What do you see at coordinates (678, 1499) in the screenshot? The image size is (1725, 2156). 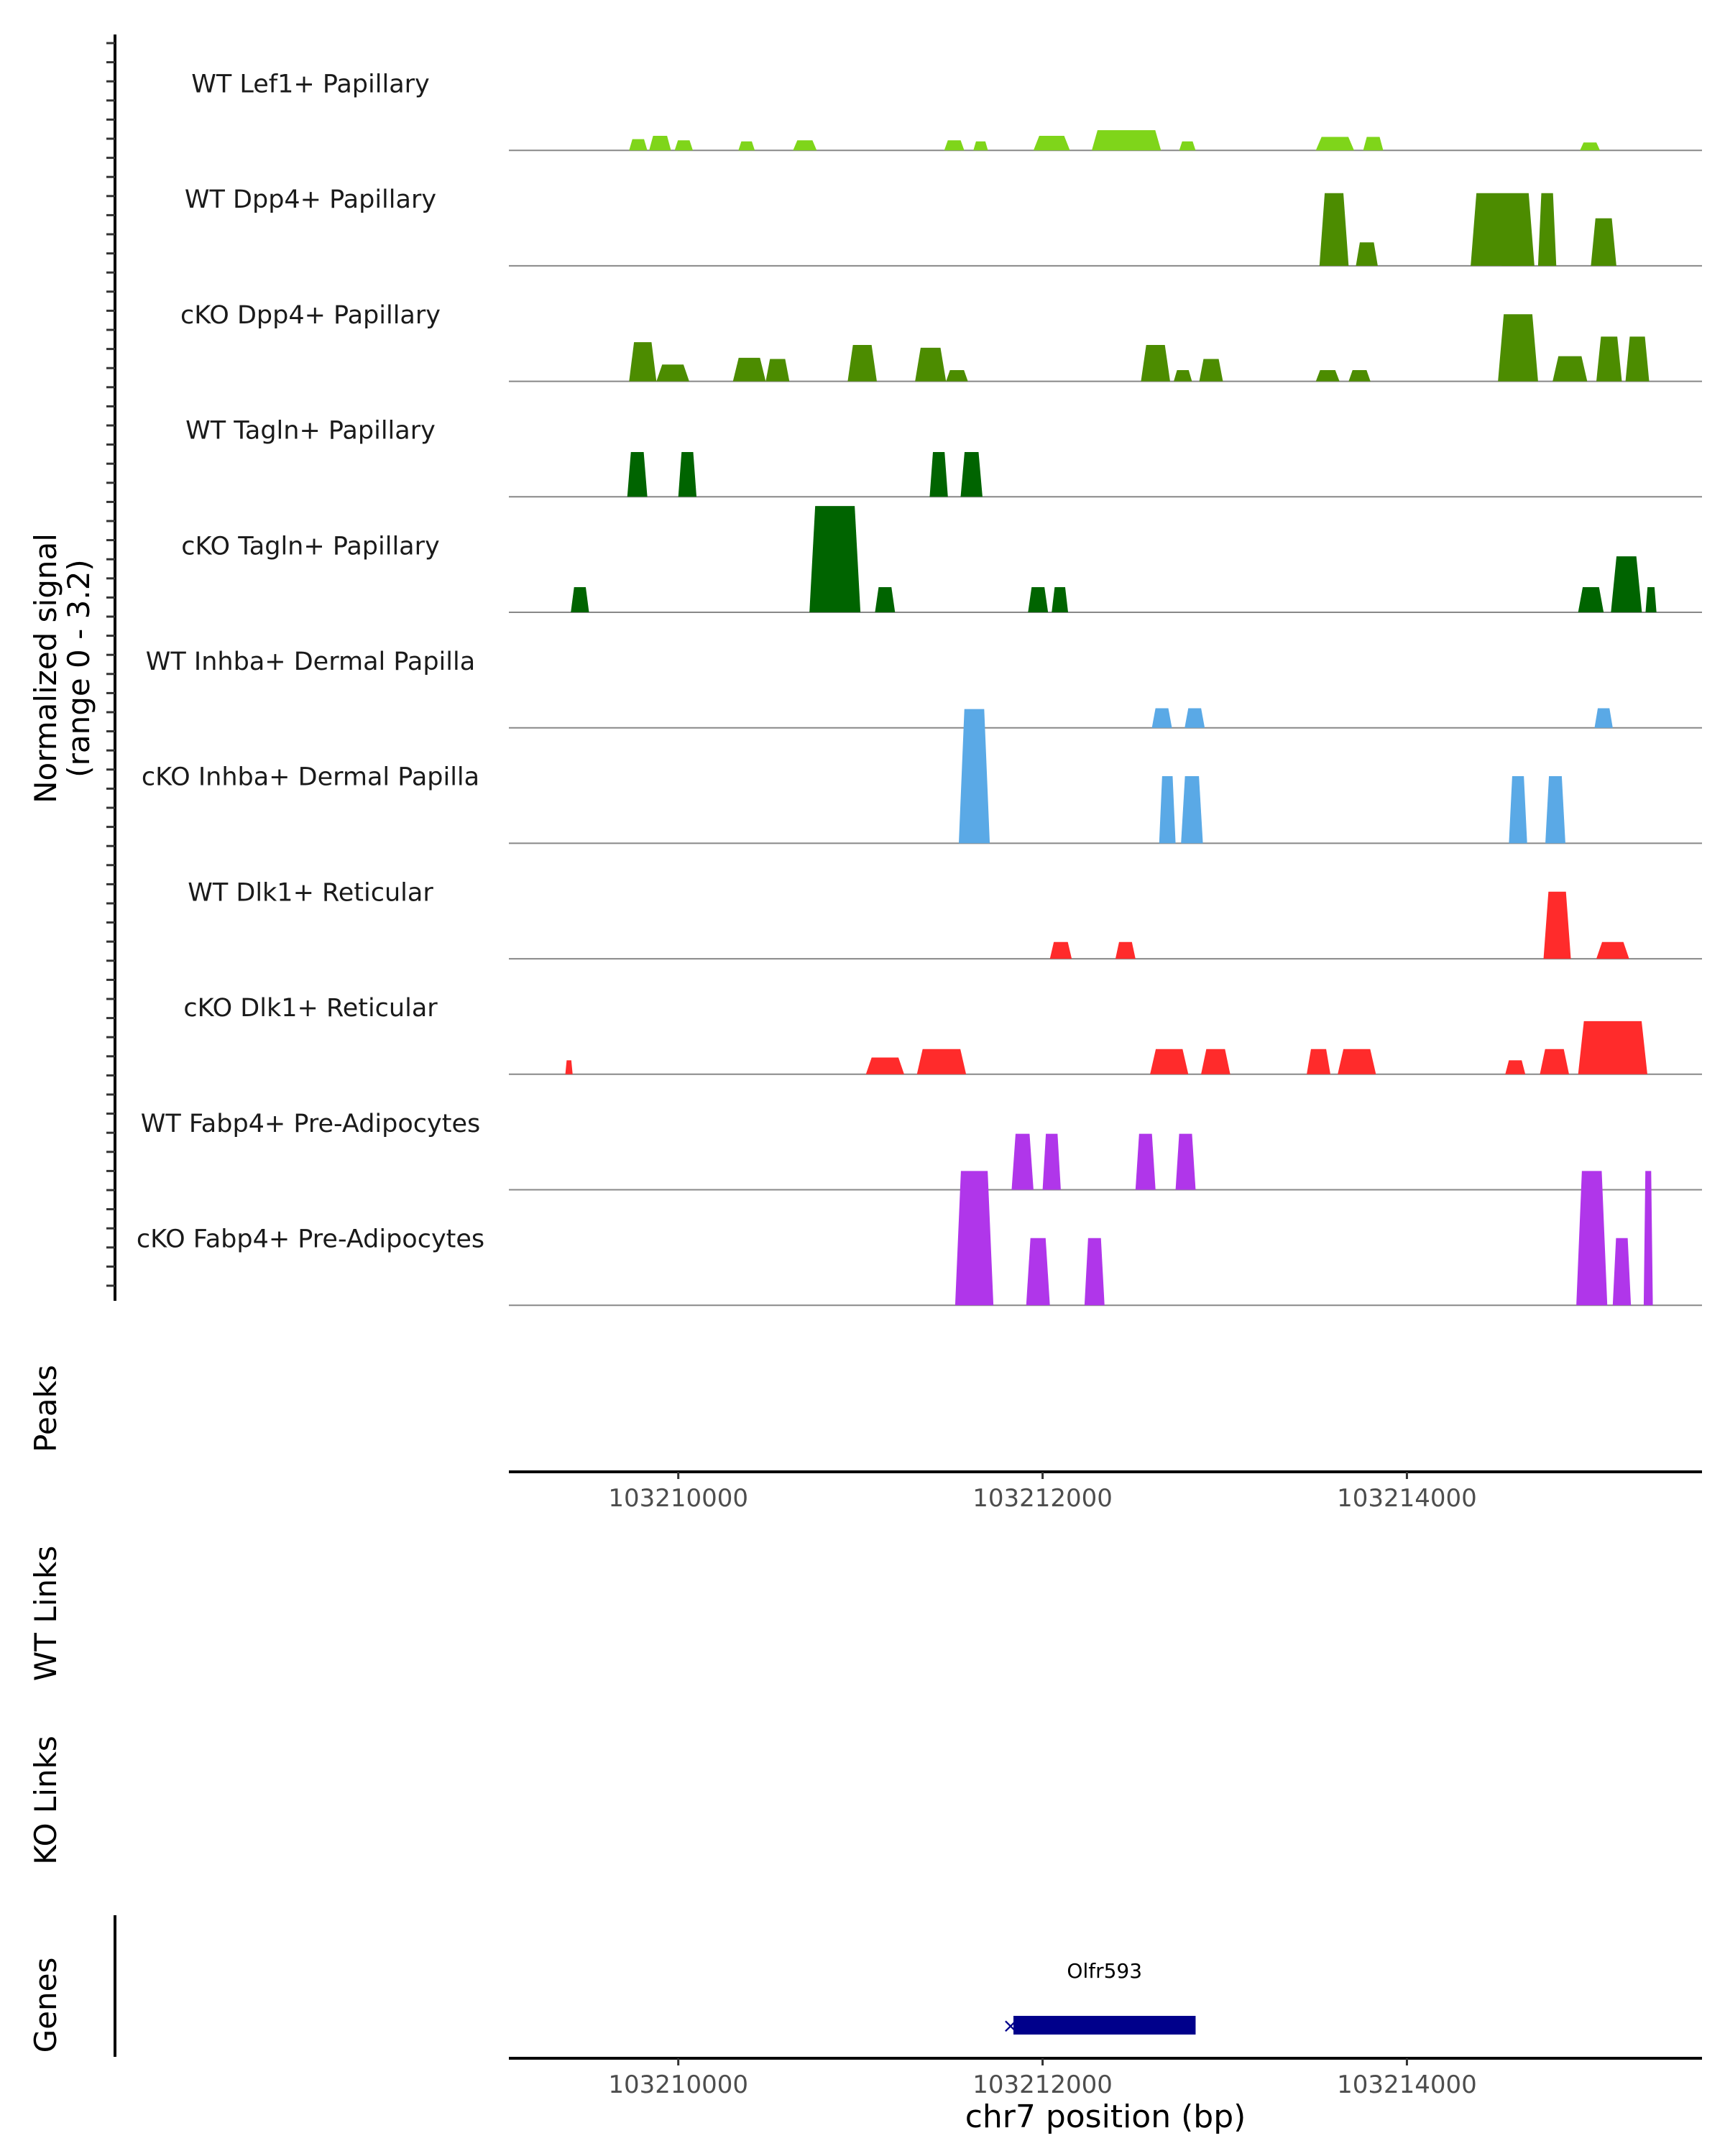 I see `x-tick-label: 103210000` at bounding box center [678, 1499].